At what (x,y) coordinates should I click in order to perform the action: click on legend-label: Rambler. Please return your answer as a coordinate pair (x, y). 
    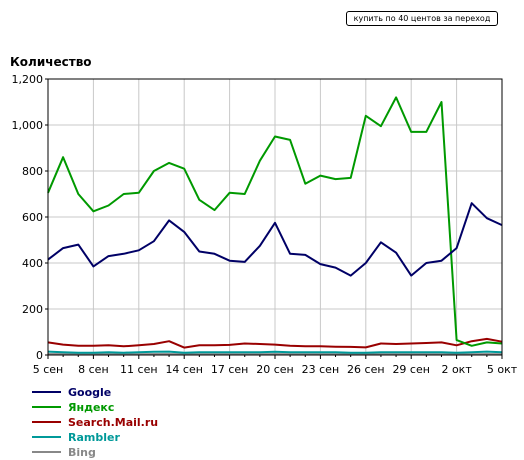
    Looking at the image, I should click on (94, 437).